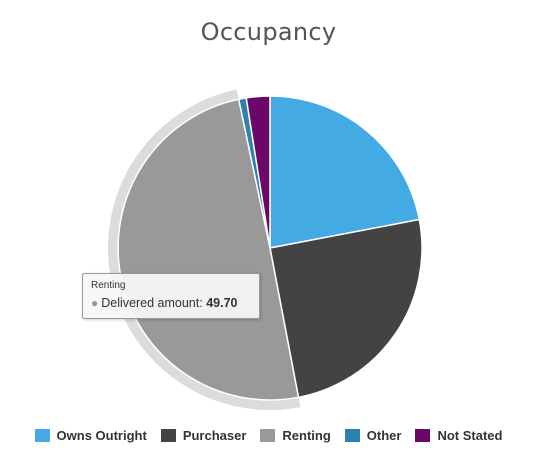 This screenshot has width=537, height=462. I want to click on tooltip-title: Renting, so click(108, 285).